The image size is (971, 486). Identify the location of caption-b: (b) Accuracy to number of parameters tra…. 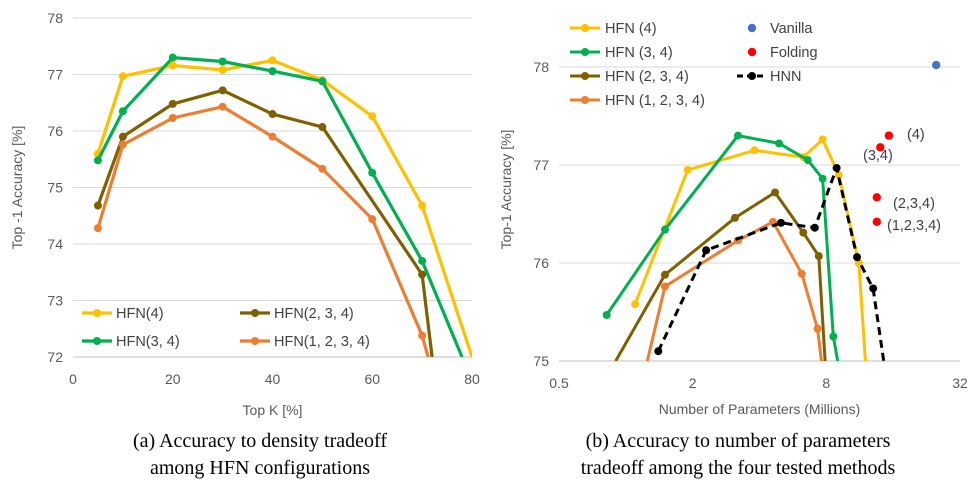
(738, 455).